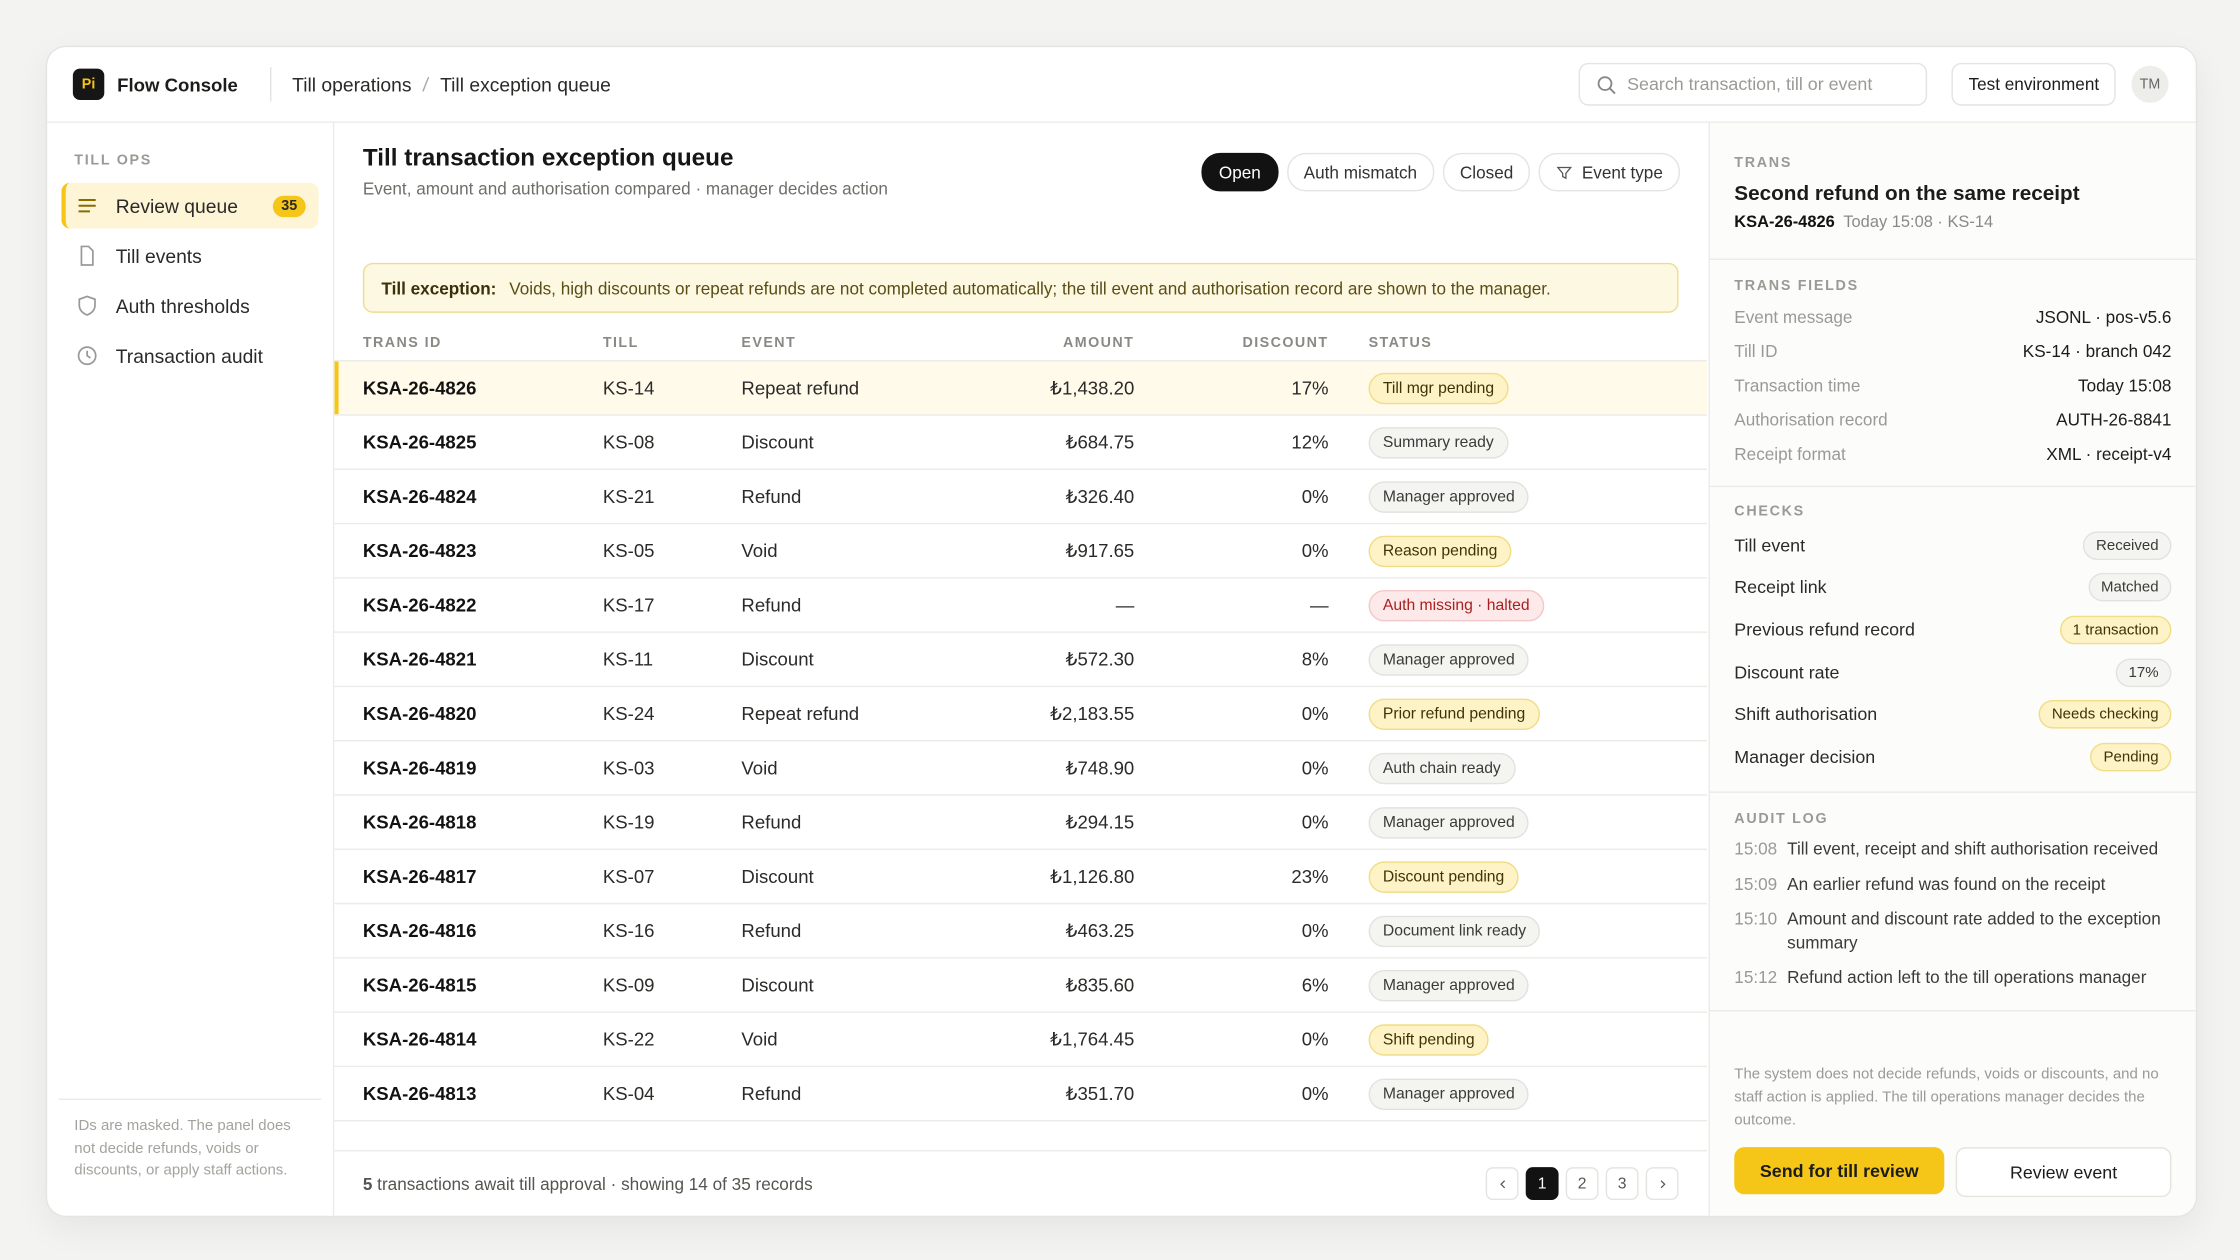  I want to click on cell: Till mgr pending, so click(1438, 387).